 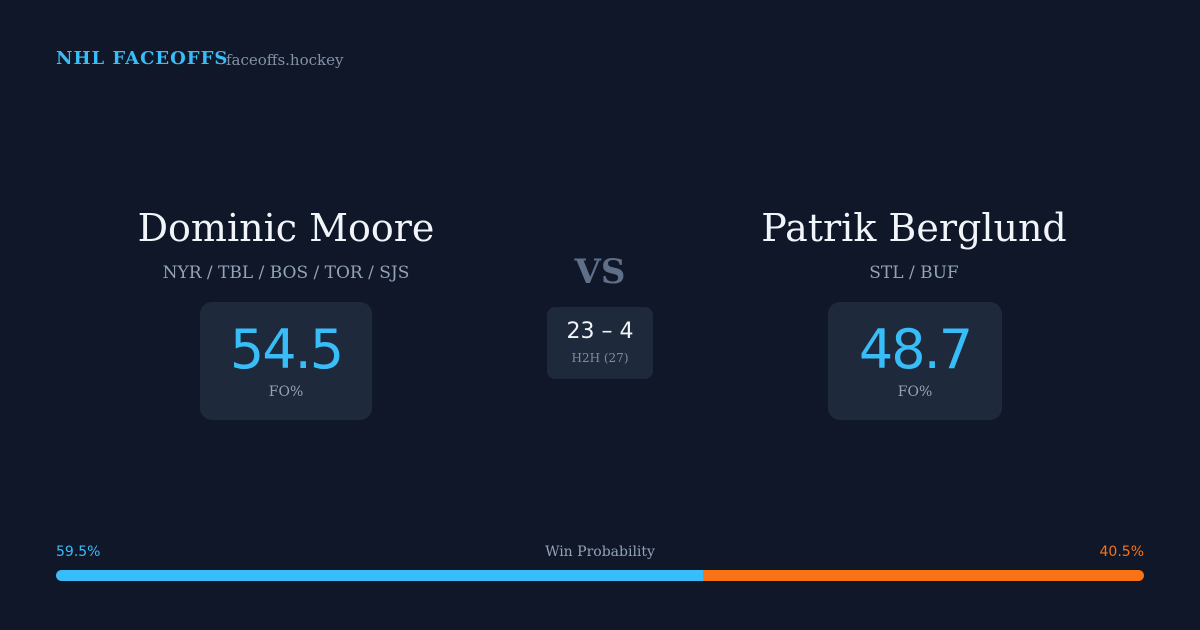 What do you see at coordinates (1121, 552) in the screenshot?
I see `right-probability: 40.5%` at bounding box center [1121, 552].